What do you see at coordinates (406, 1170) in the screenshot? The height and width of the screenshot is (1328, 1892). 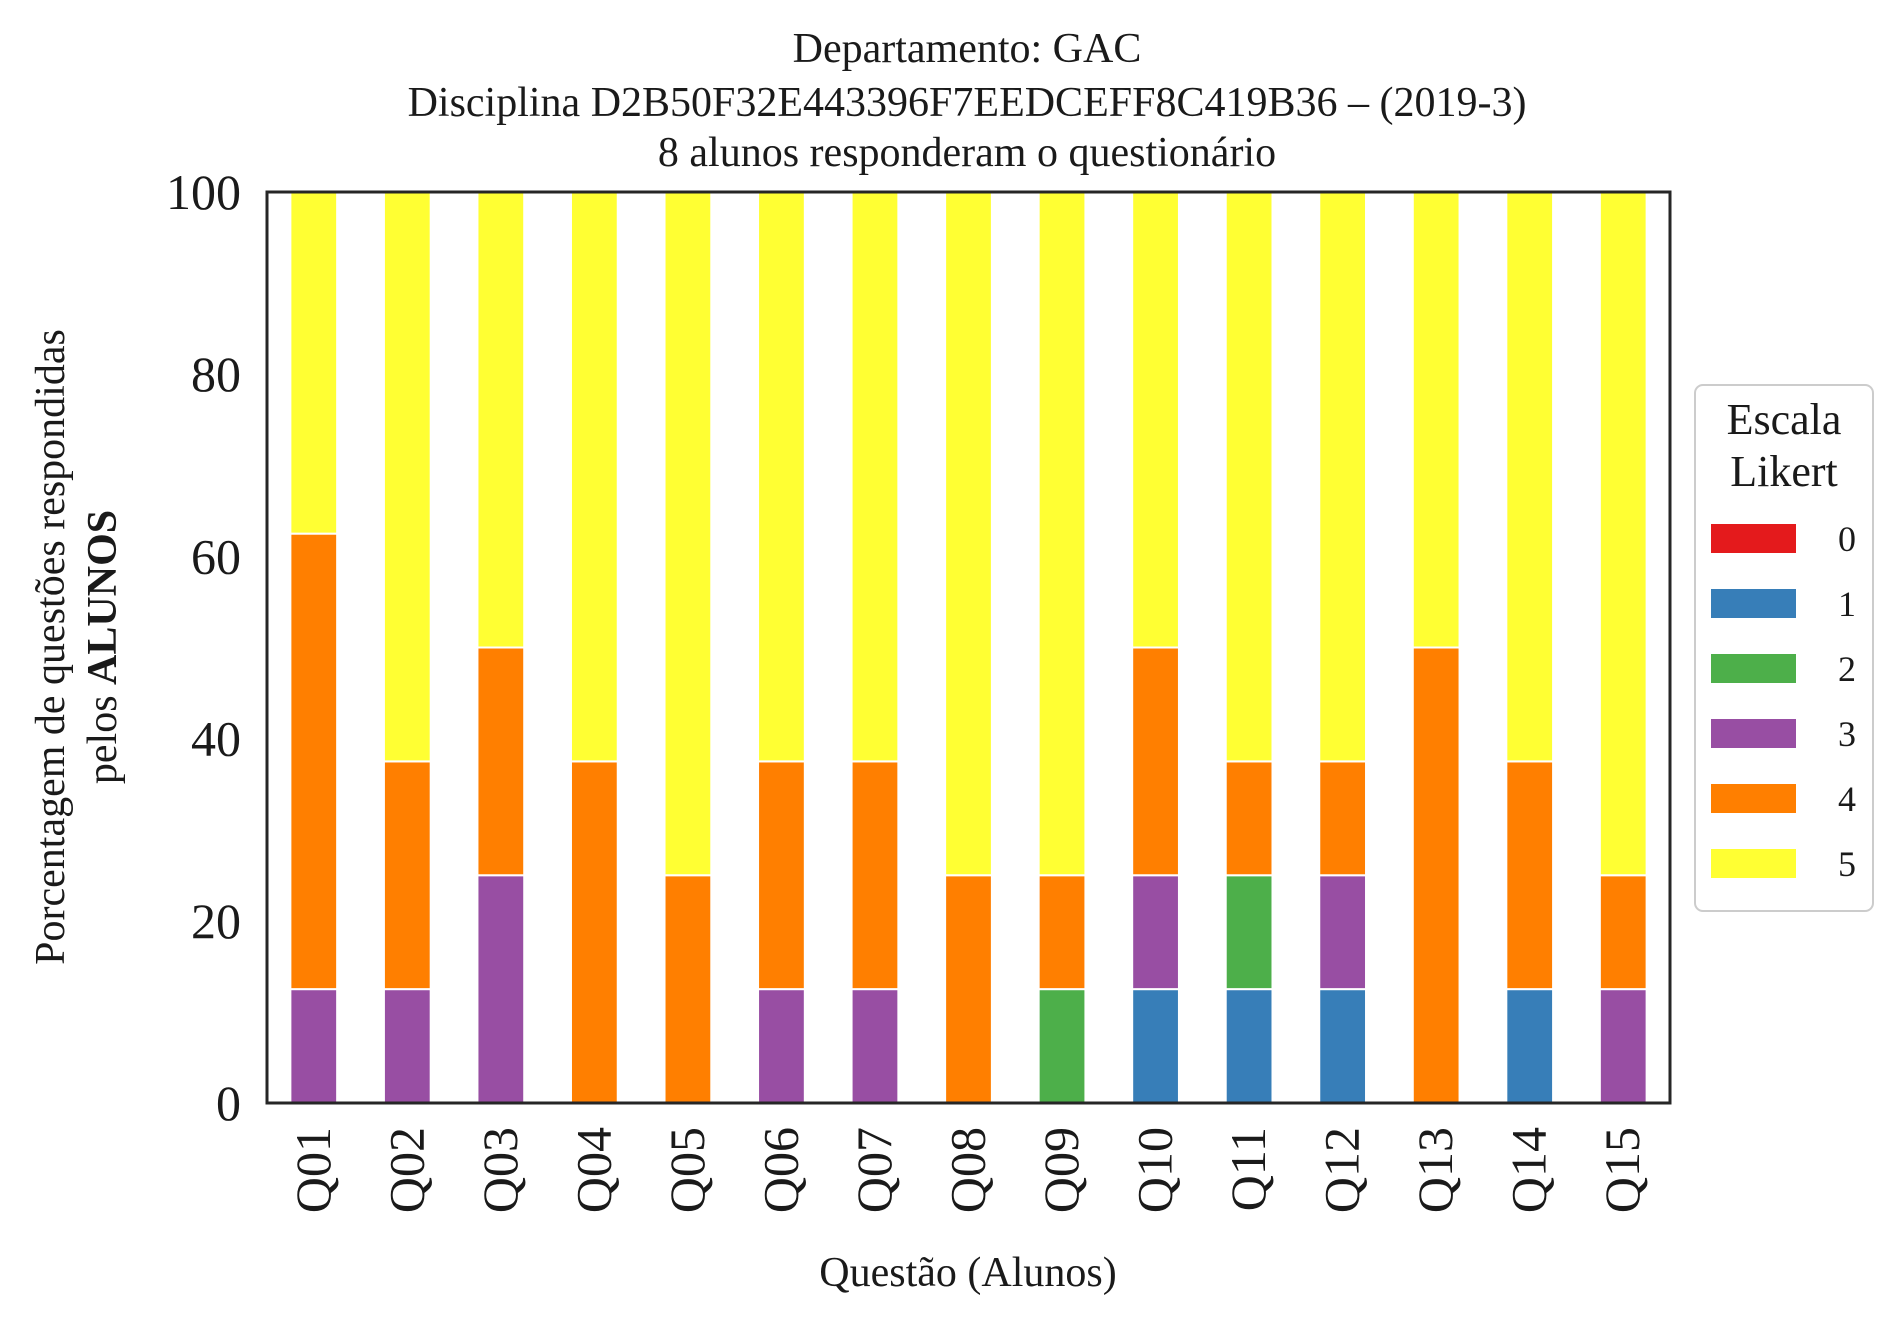 I see `x-tick-label: Q02` at bounding box center [406, 1170].